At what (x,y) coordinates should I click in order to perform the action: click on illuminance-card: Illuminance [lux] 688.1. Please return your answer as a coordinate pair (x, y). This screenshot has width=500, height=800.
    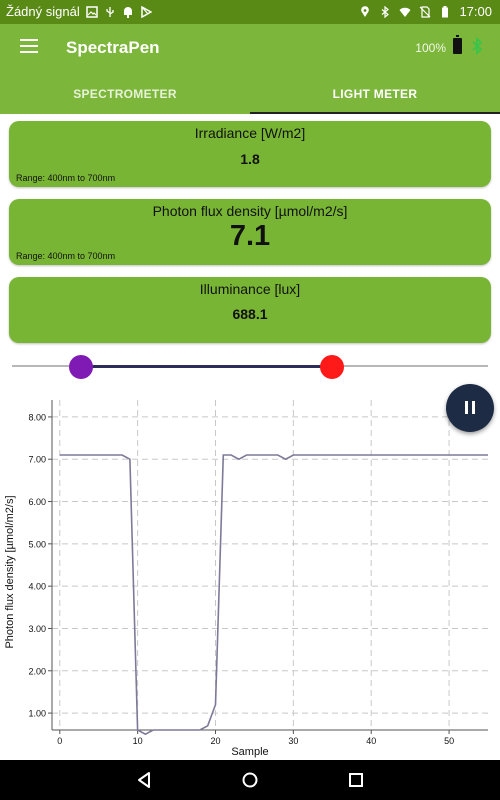
    Looking at the image, I should click on (250, 310).